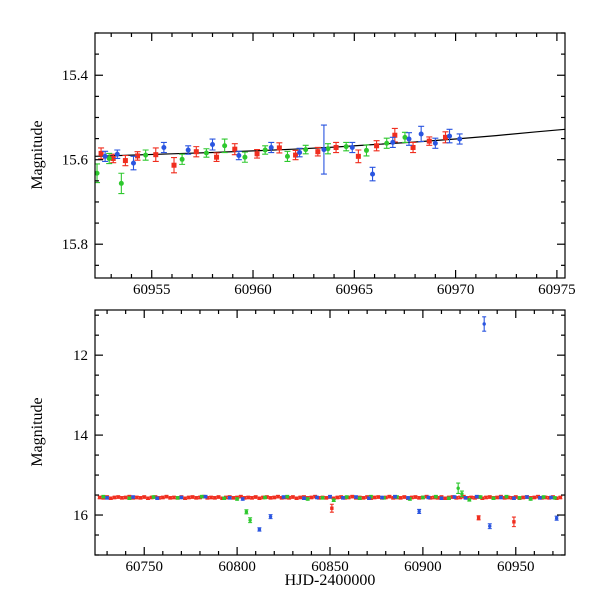 The image size is (600, 600). What do you see at coordinates (37, 432) in the screenshot?
I see `bottom-panel-ylabel: Magnitude` at bounding box center [37, 432].